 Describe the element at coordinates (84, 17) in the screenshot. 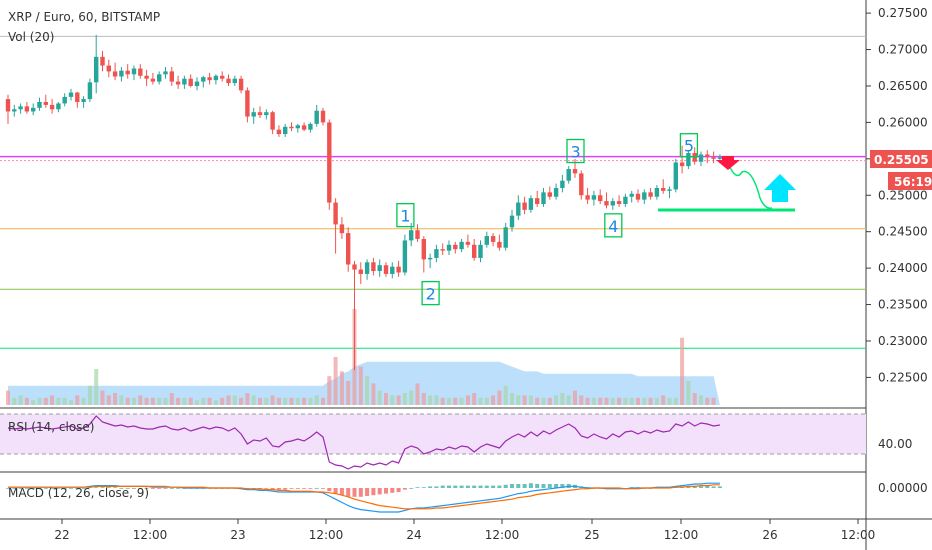

I see `chart-title: XRP / Euro, 60, BITSTAMP` at that location.